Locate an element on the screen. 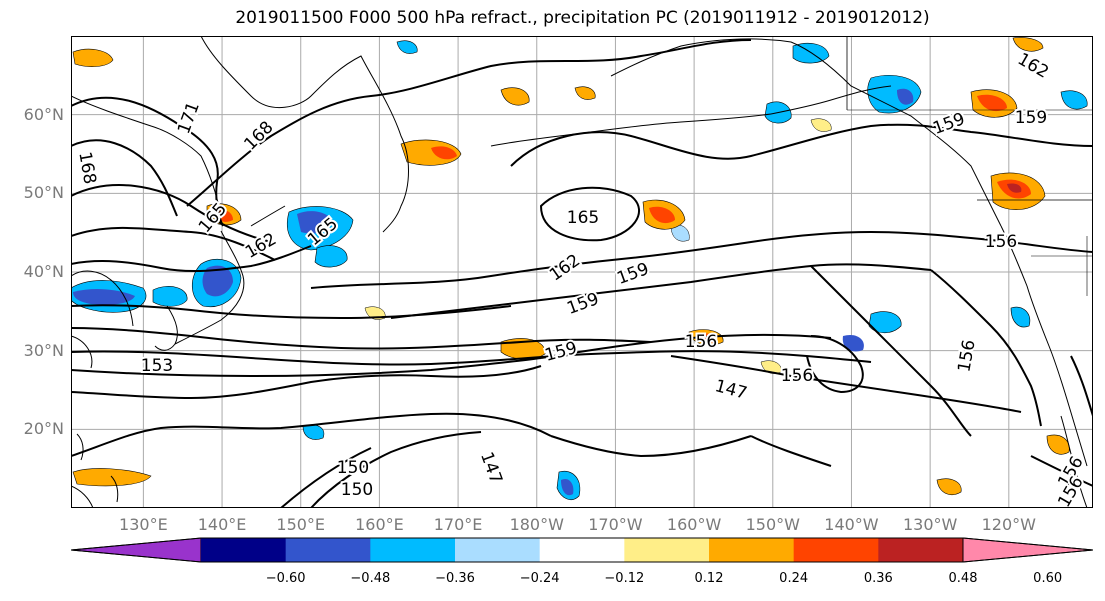 This screenshot has width=1105, height=601. longitude-label: 160°E is located at coordinates (379, 524).